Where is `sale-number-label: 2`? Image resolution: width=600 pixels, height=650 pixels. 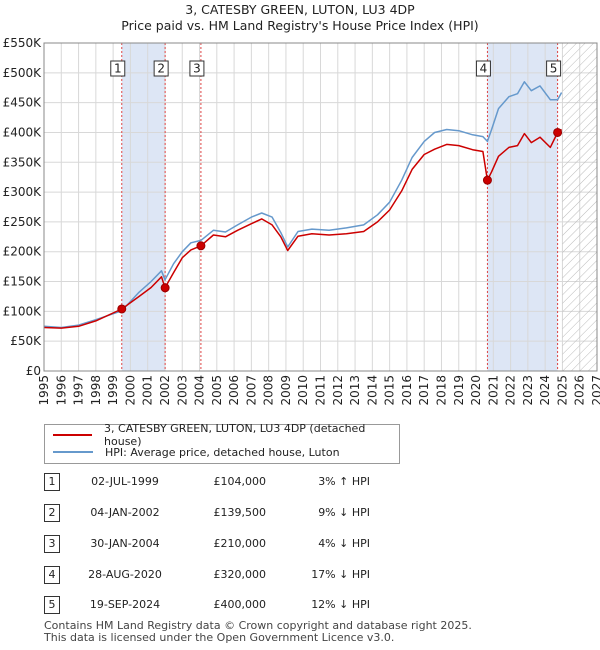 sale-number-label: 2 is located at coordinates (161, 69).